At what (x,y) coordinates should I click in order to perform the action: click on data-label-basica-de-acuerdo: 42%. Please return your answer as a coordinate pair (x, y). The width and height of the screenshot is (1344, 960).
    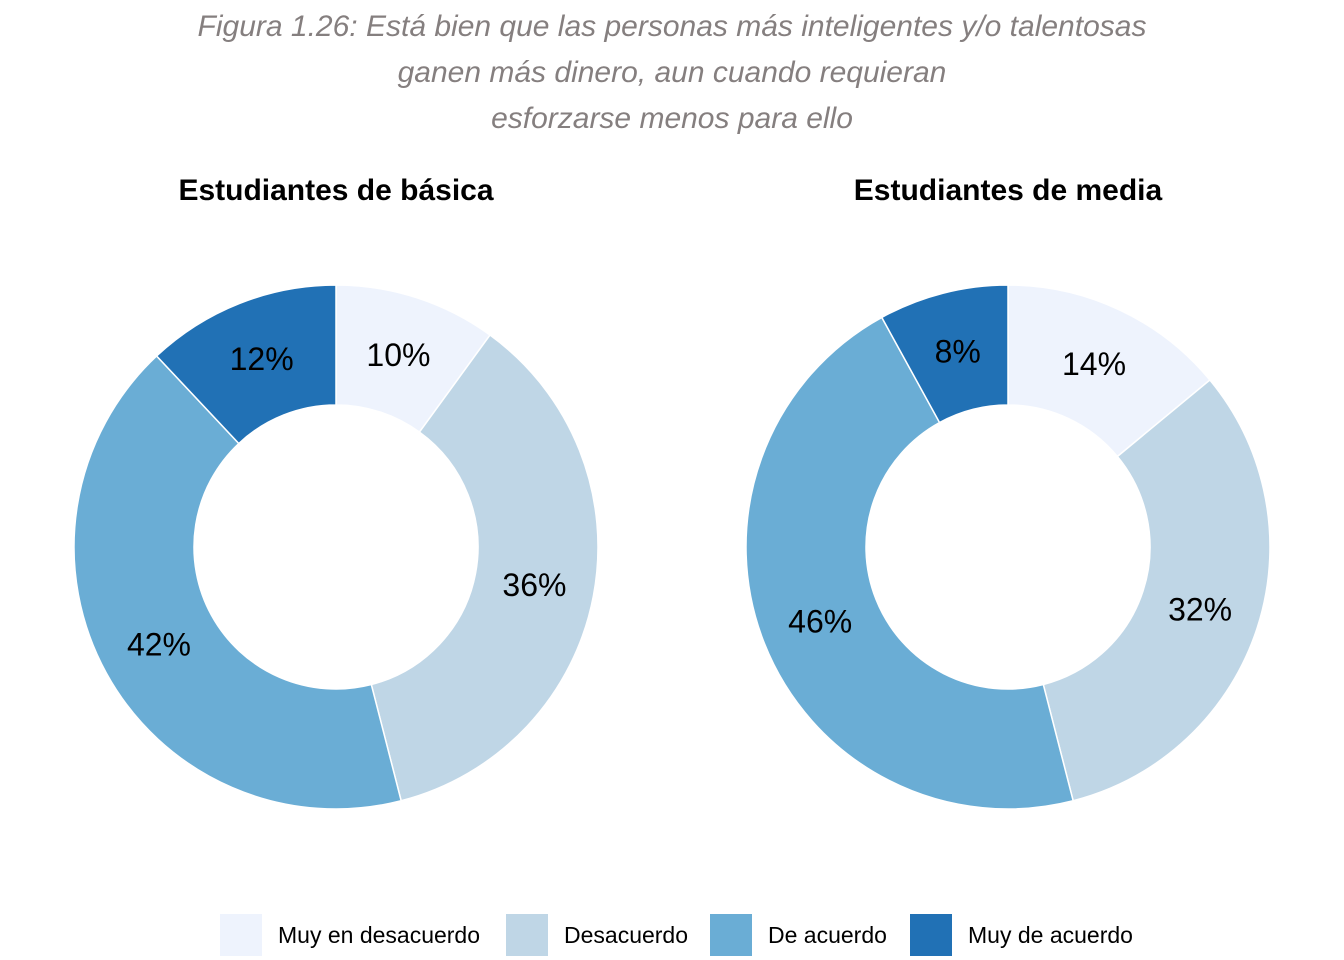
    Looking at the image, I should click on (159, 644).